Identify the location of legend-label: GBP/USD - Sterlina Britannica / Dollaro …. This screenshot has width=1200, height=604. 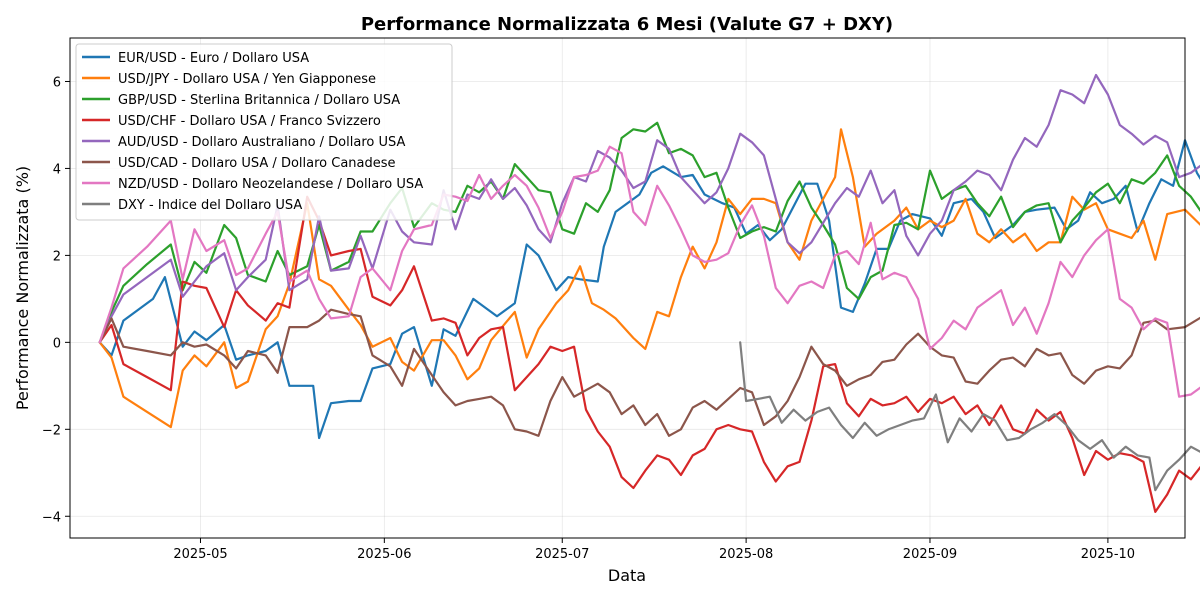
(259, 100).